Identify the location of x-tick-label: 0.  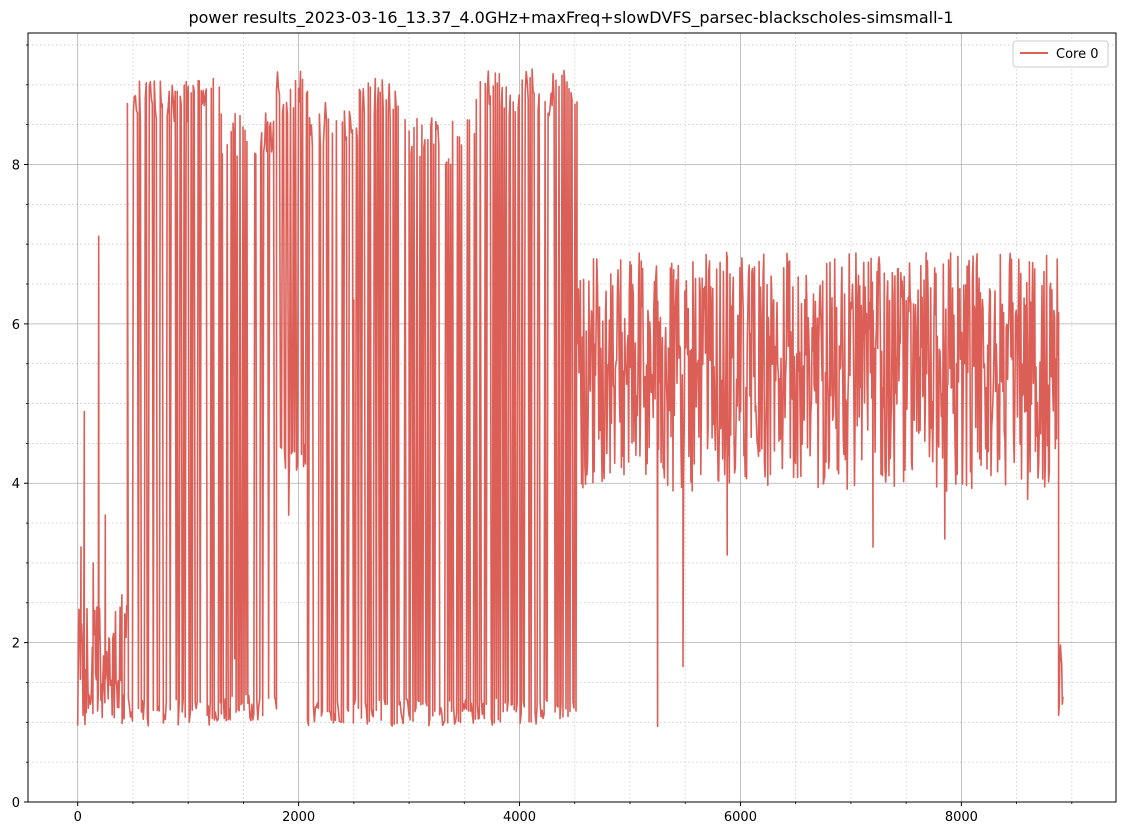
(78, 817).